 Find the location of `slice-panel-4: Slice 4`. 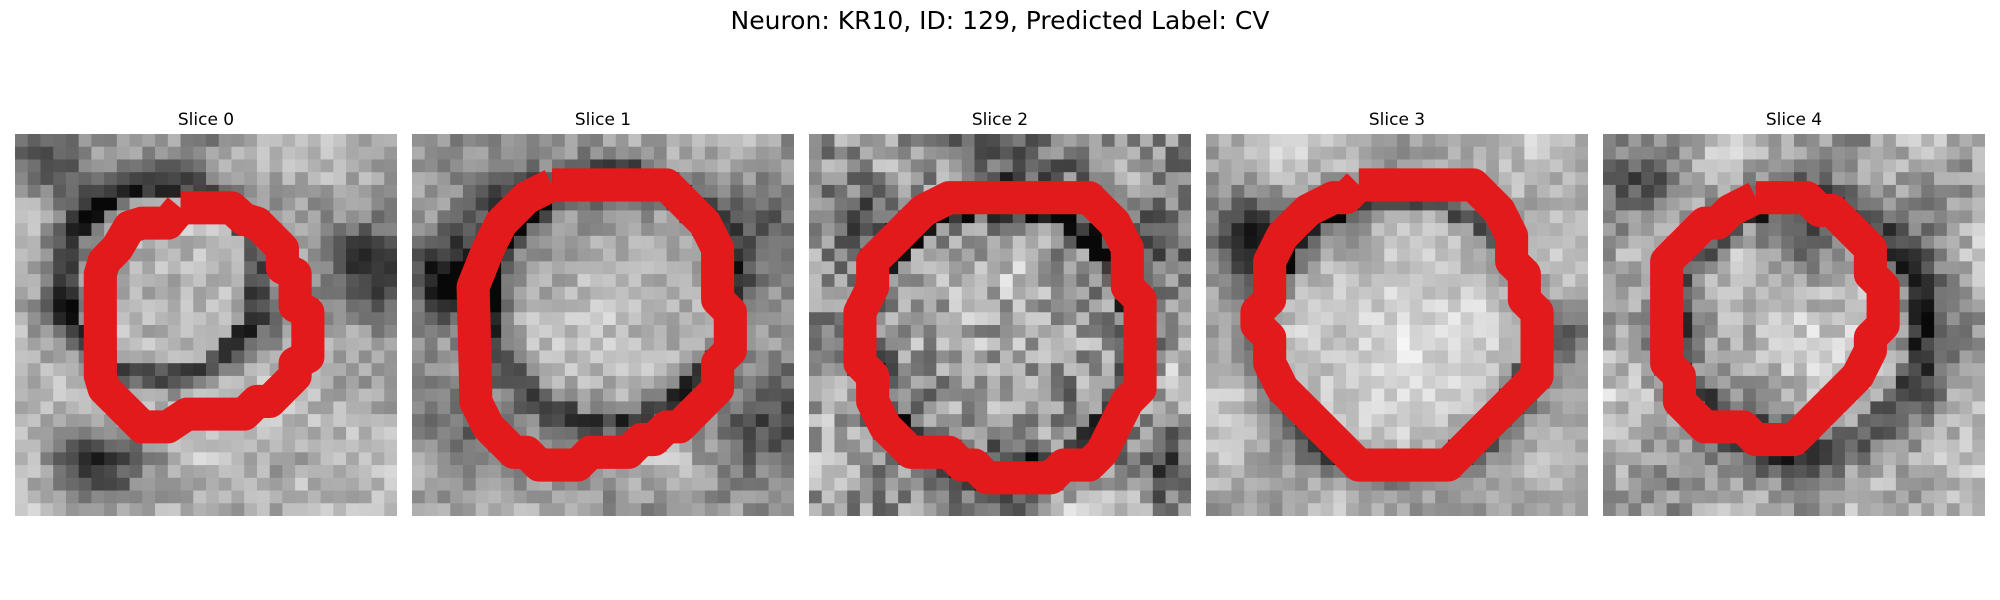

slice-panel-4: Slice 4 is located at coordinates (1794, 312).